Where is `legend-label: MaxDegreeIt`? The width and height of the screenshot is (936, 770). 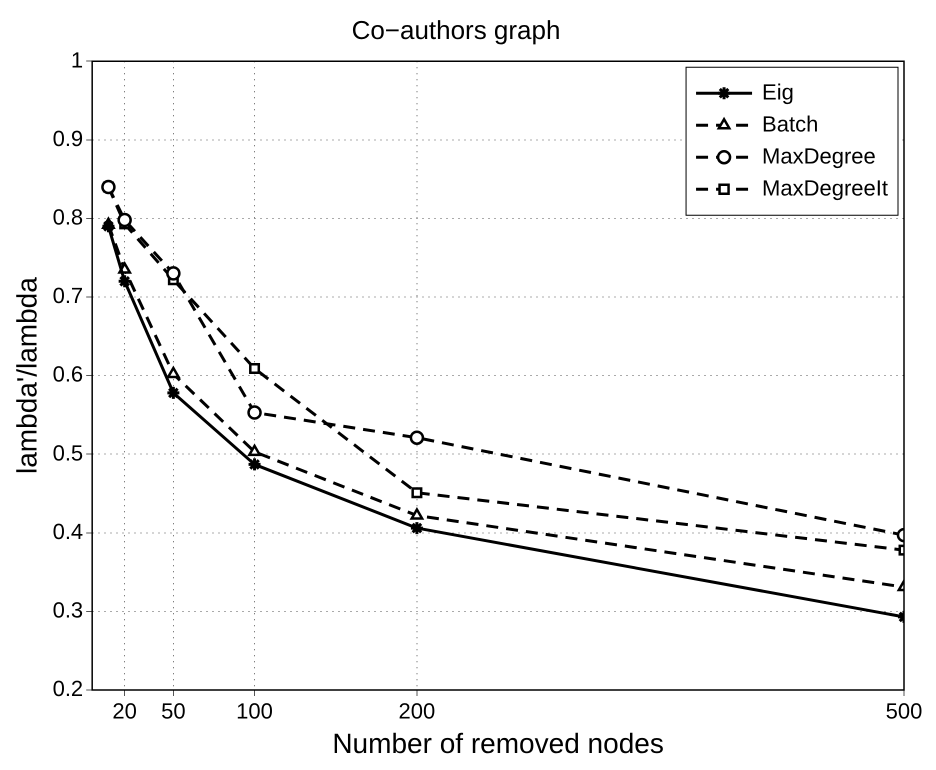
legend-label: MaxDegreeIt is located at coordinates (825, 187).